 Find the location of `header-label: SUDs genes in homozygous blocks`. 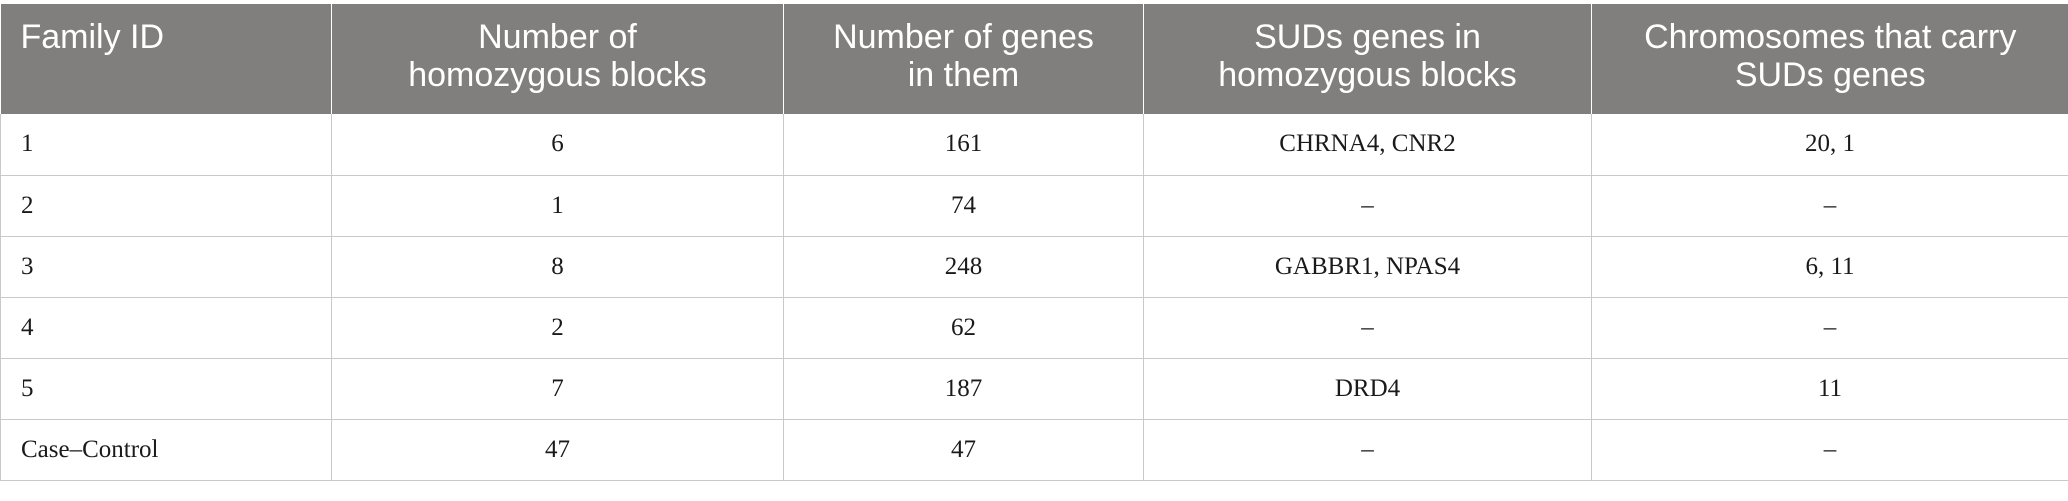

header-label: SUDs genes in homozygous blocks is located at coordinates (1367, 56).